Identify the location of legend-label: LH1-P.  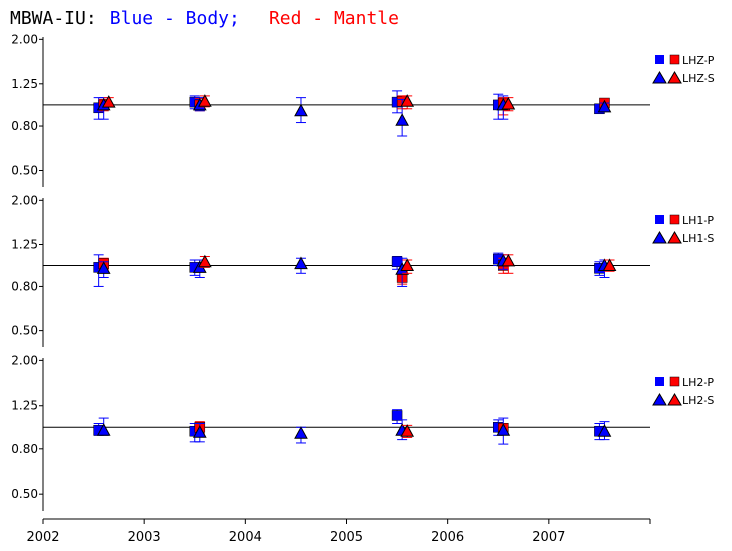
(698, 220).